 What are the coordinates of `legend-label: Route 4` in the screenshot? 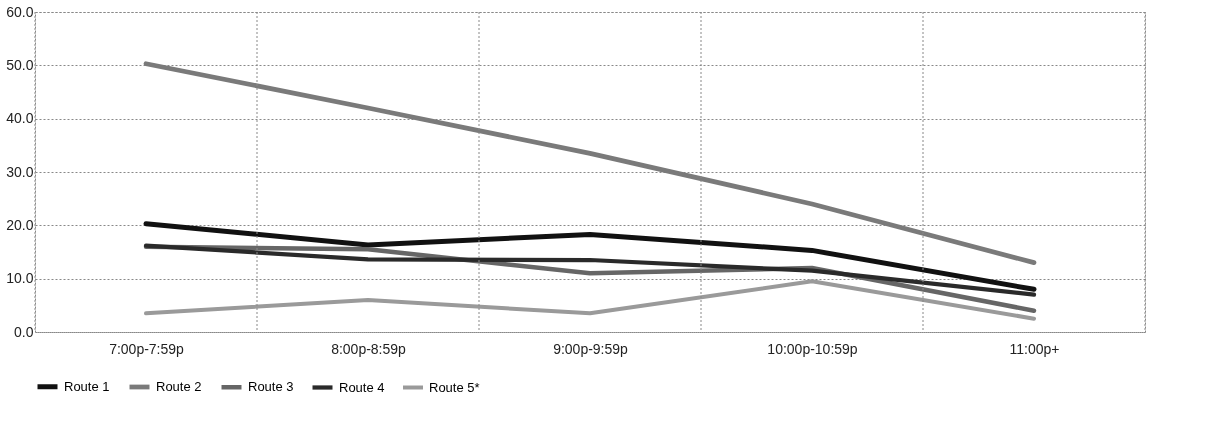 It's located at (362, 387).